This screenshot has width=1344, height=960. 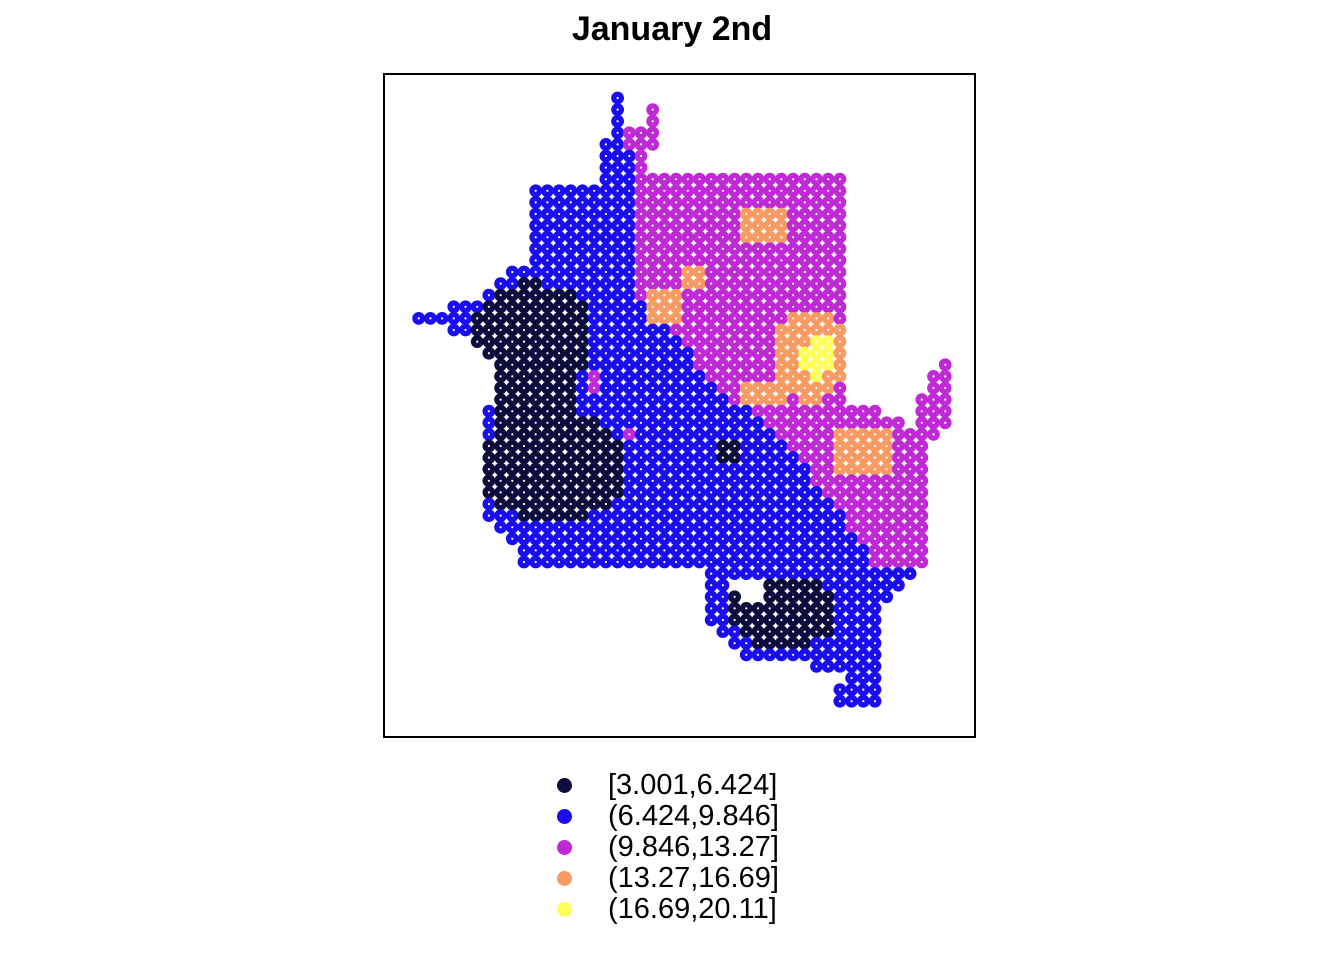 I want to click on legend-label-5: (16.69,20.11], so click(x=692, y=909).